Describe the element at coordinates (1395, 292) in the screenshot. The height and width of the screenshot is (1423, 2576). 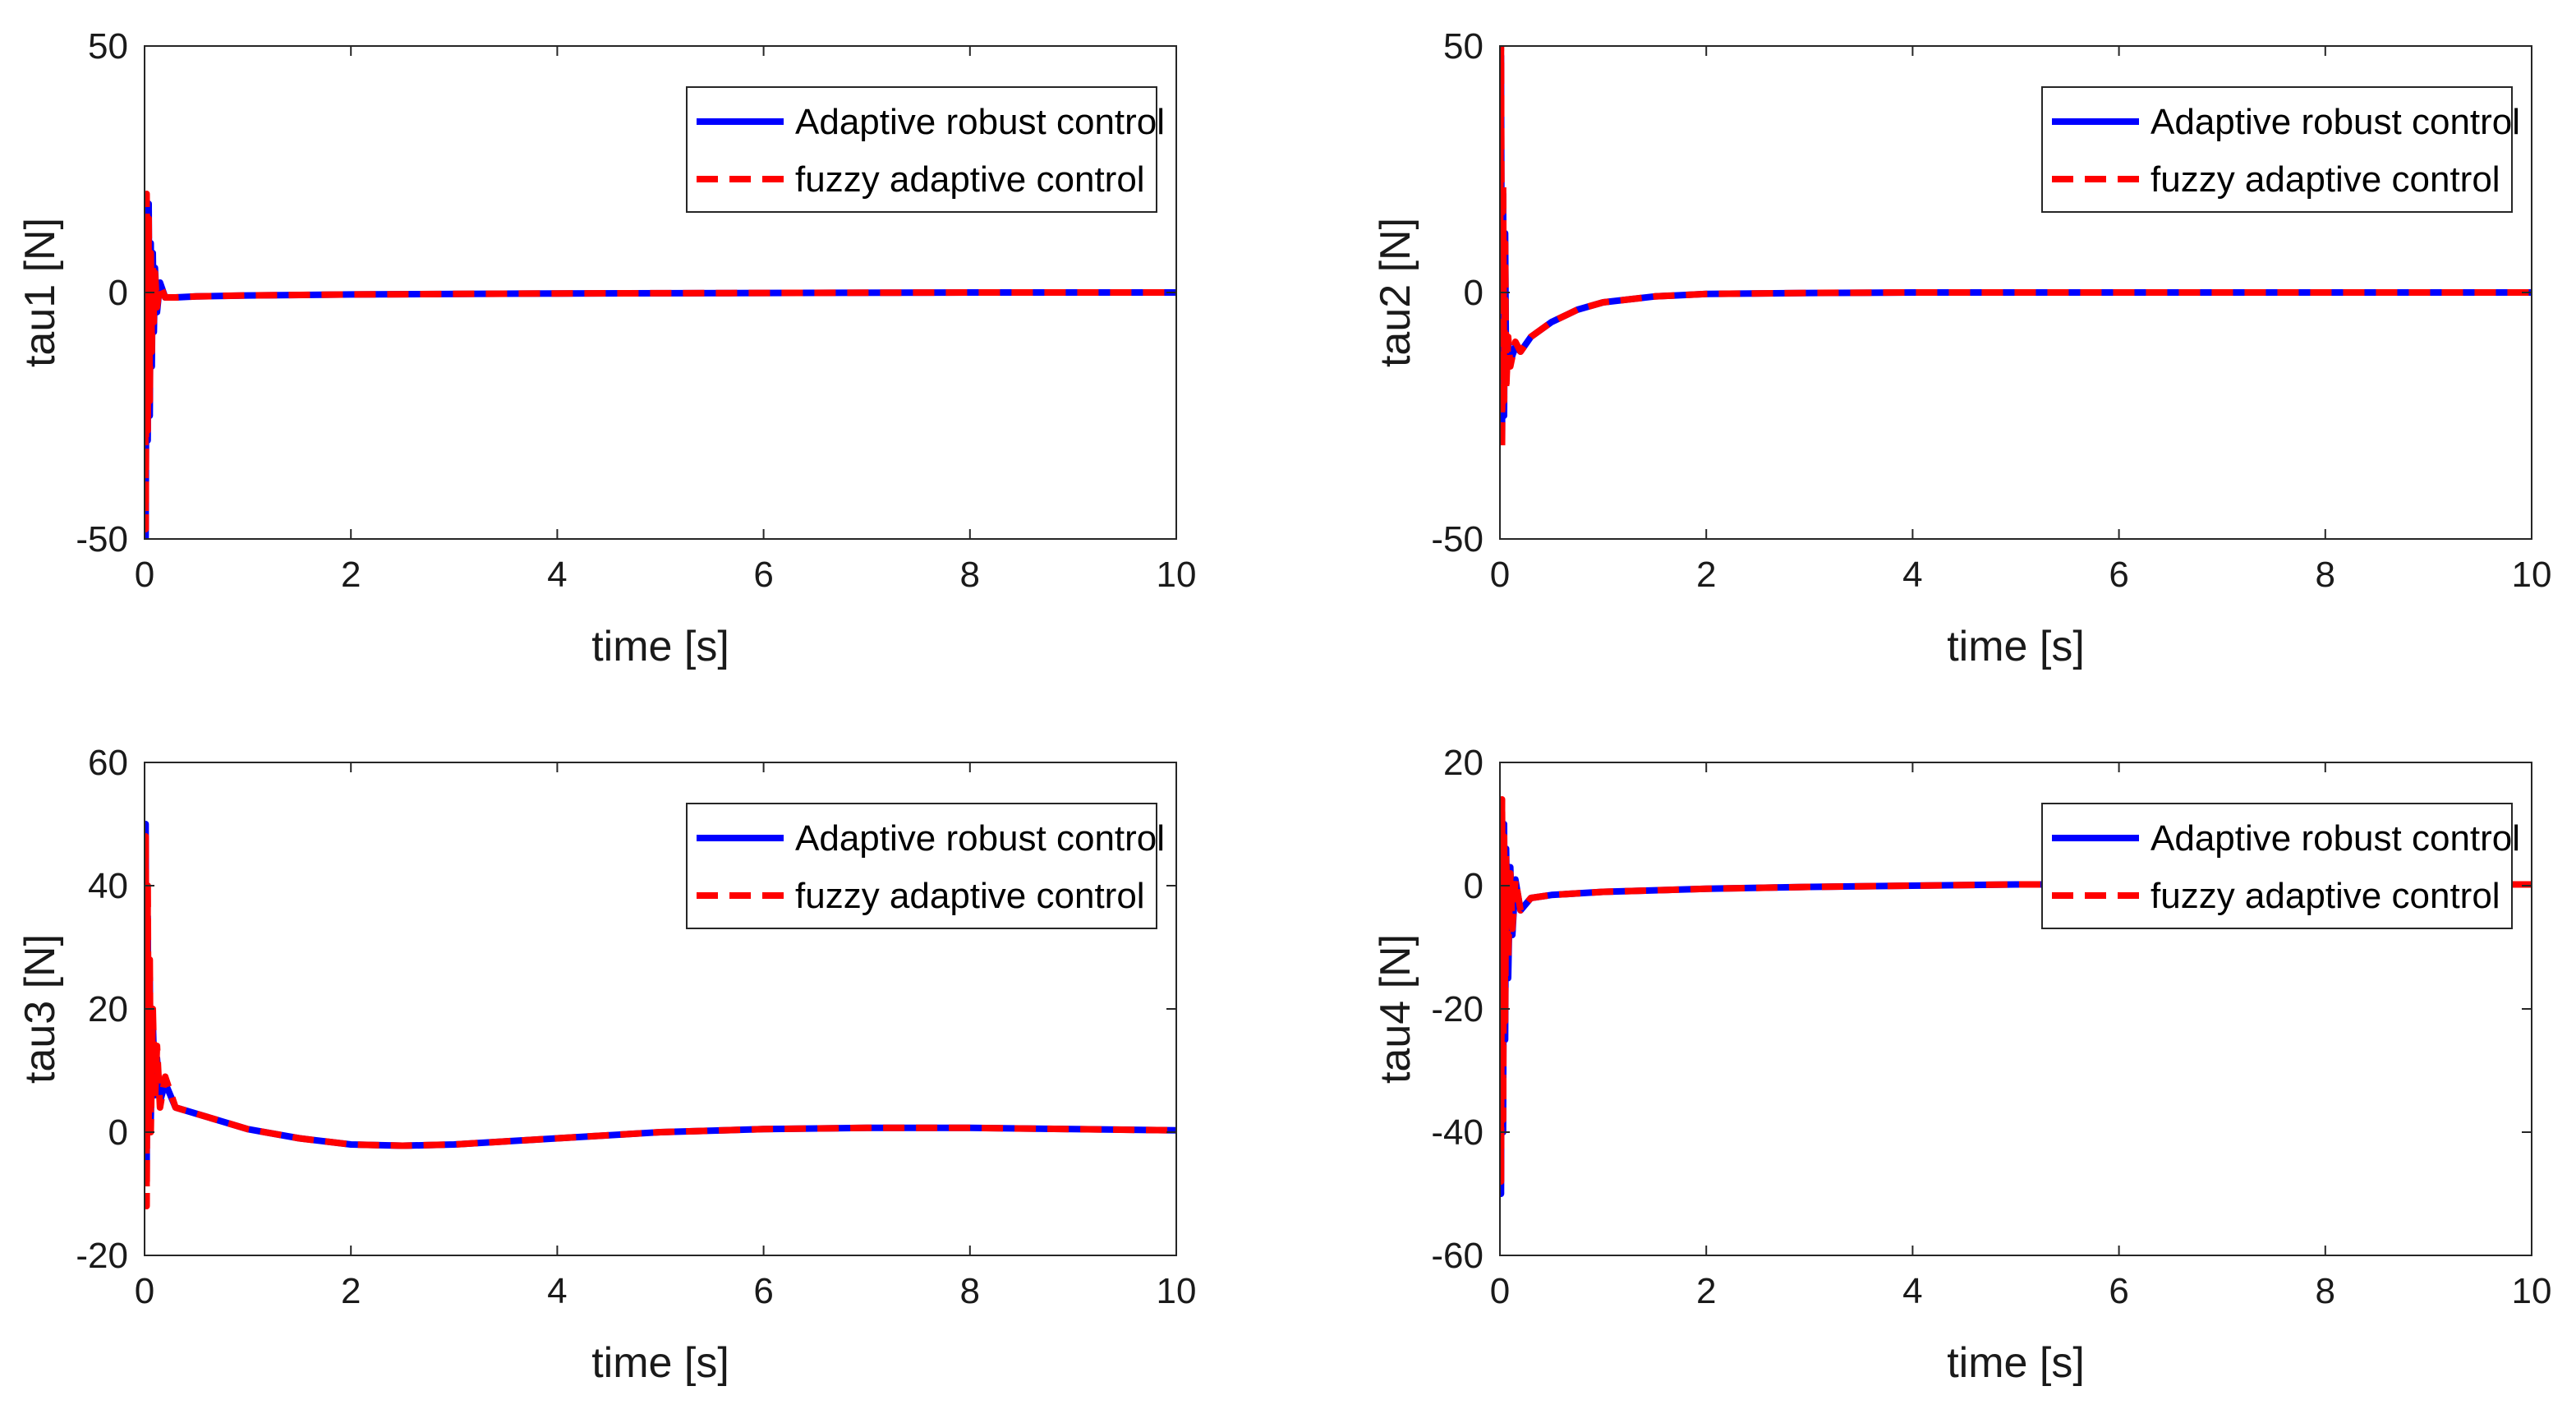
I see `y-axis-label: tau2 [N]` at that location.